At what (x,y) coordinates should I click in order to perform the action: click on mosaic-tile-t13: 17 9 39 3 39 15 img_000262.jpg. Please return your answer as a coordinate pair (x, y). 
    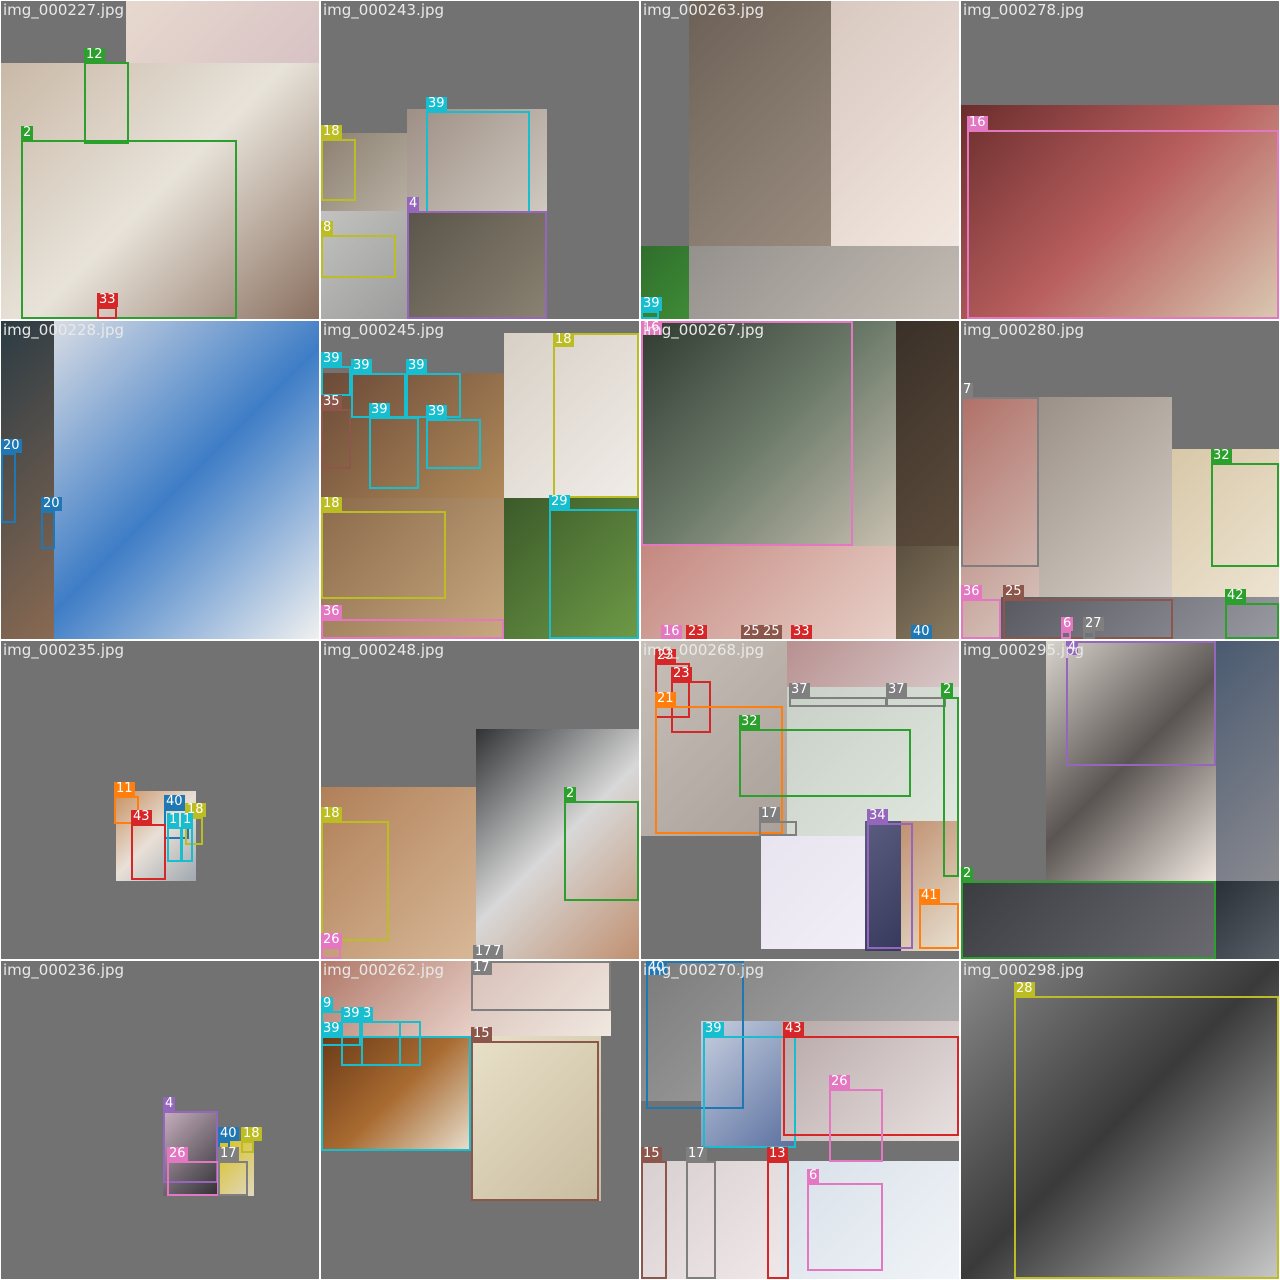
    Looking at the image, I should click on (480, 1120).